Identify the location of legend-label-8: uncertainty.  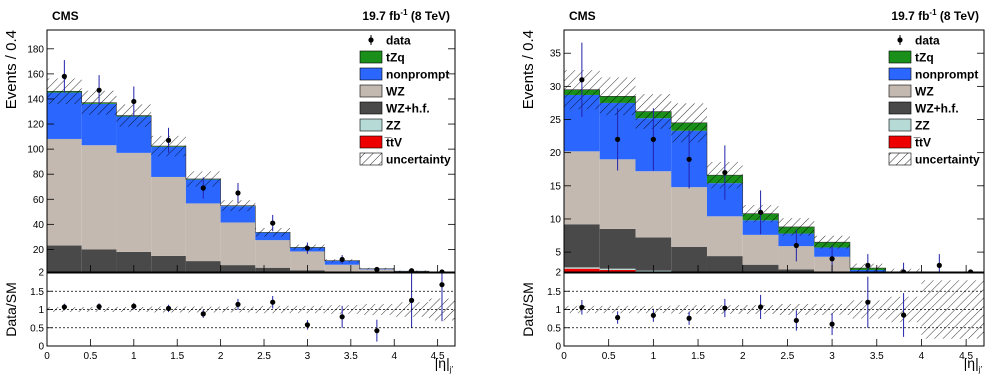
(418, 160).